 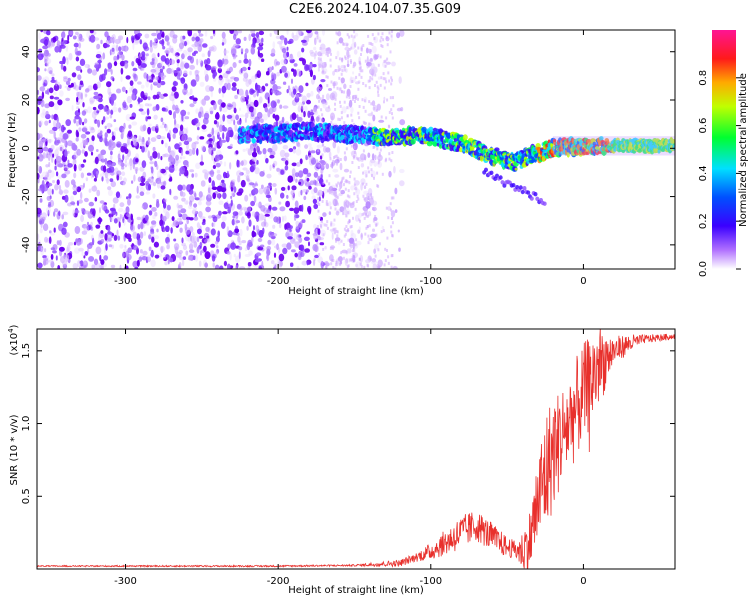 I want to click on ridge-blob, so click(x=309, y=134).